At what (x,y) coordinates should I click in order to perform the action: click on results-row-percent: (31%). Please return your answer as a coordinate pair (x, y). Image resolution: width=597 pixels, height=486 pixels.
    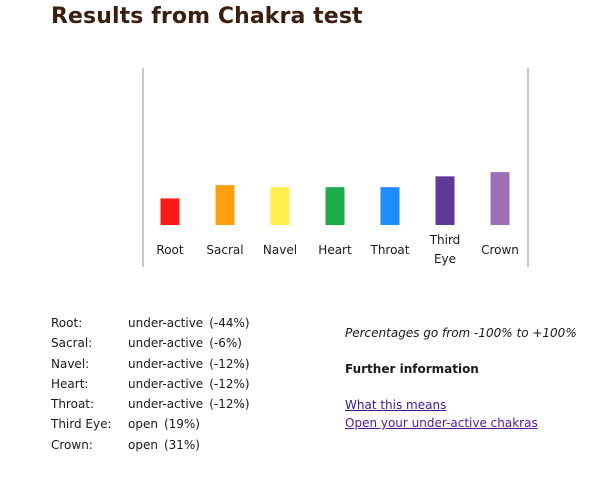
    Looking at the image, I should click on (181, 444).